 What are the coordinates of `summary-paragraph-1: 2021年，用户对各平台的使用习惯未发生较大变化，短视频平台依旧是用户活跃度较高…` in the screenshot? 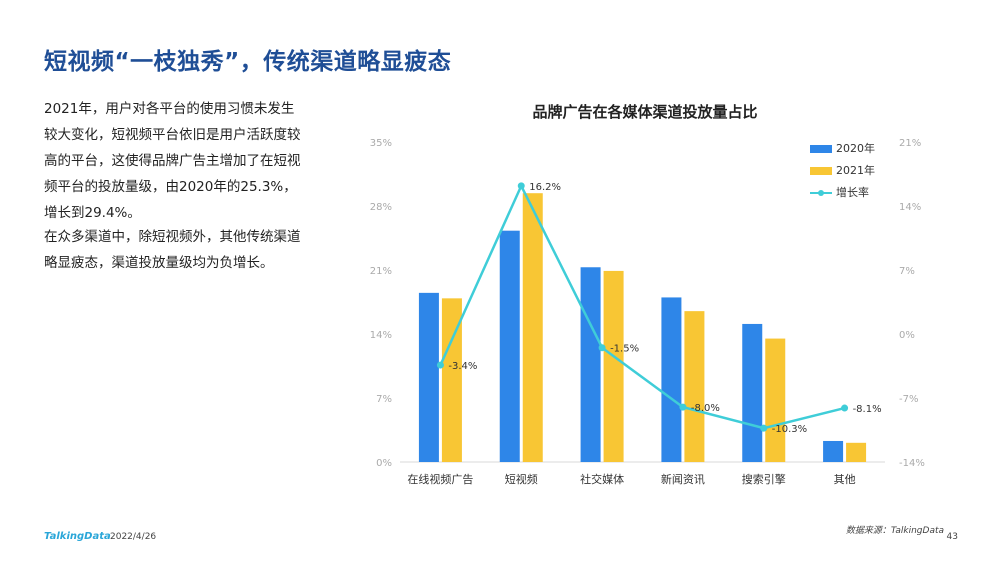 It's located at (172, 161).